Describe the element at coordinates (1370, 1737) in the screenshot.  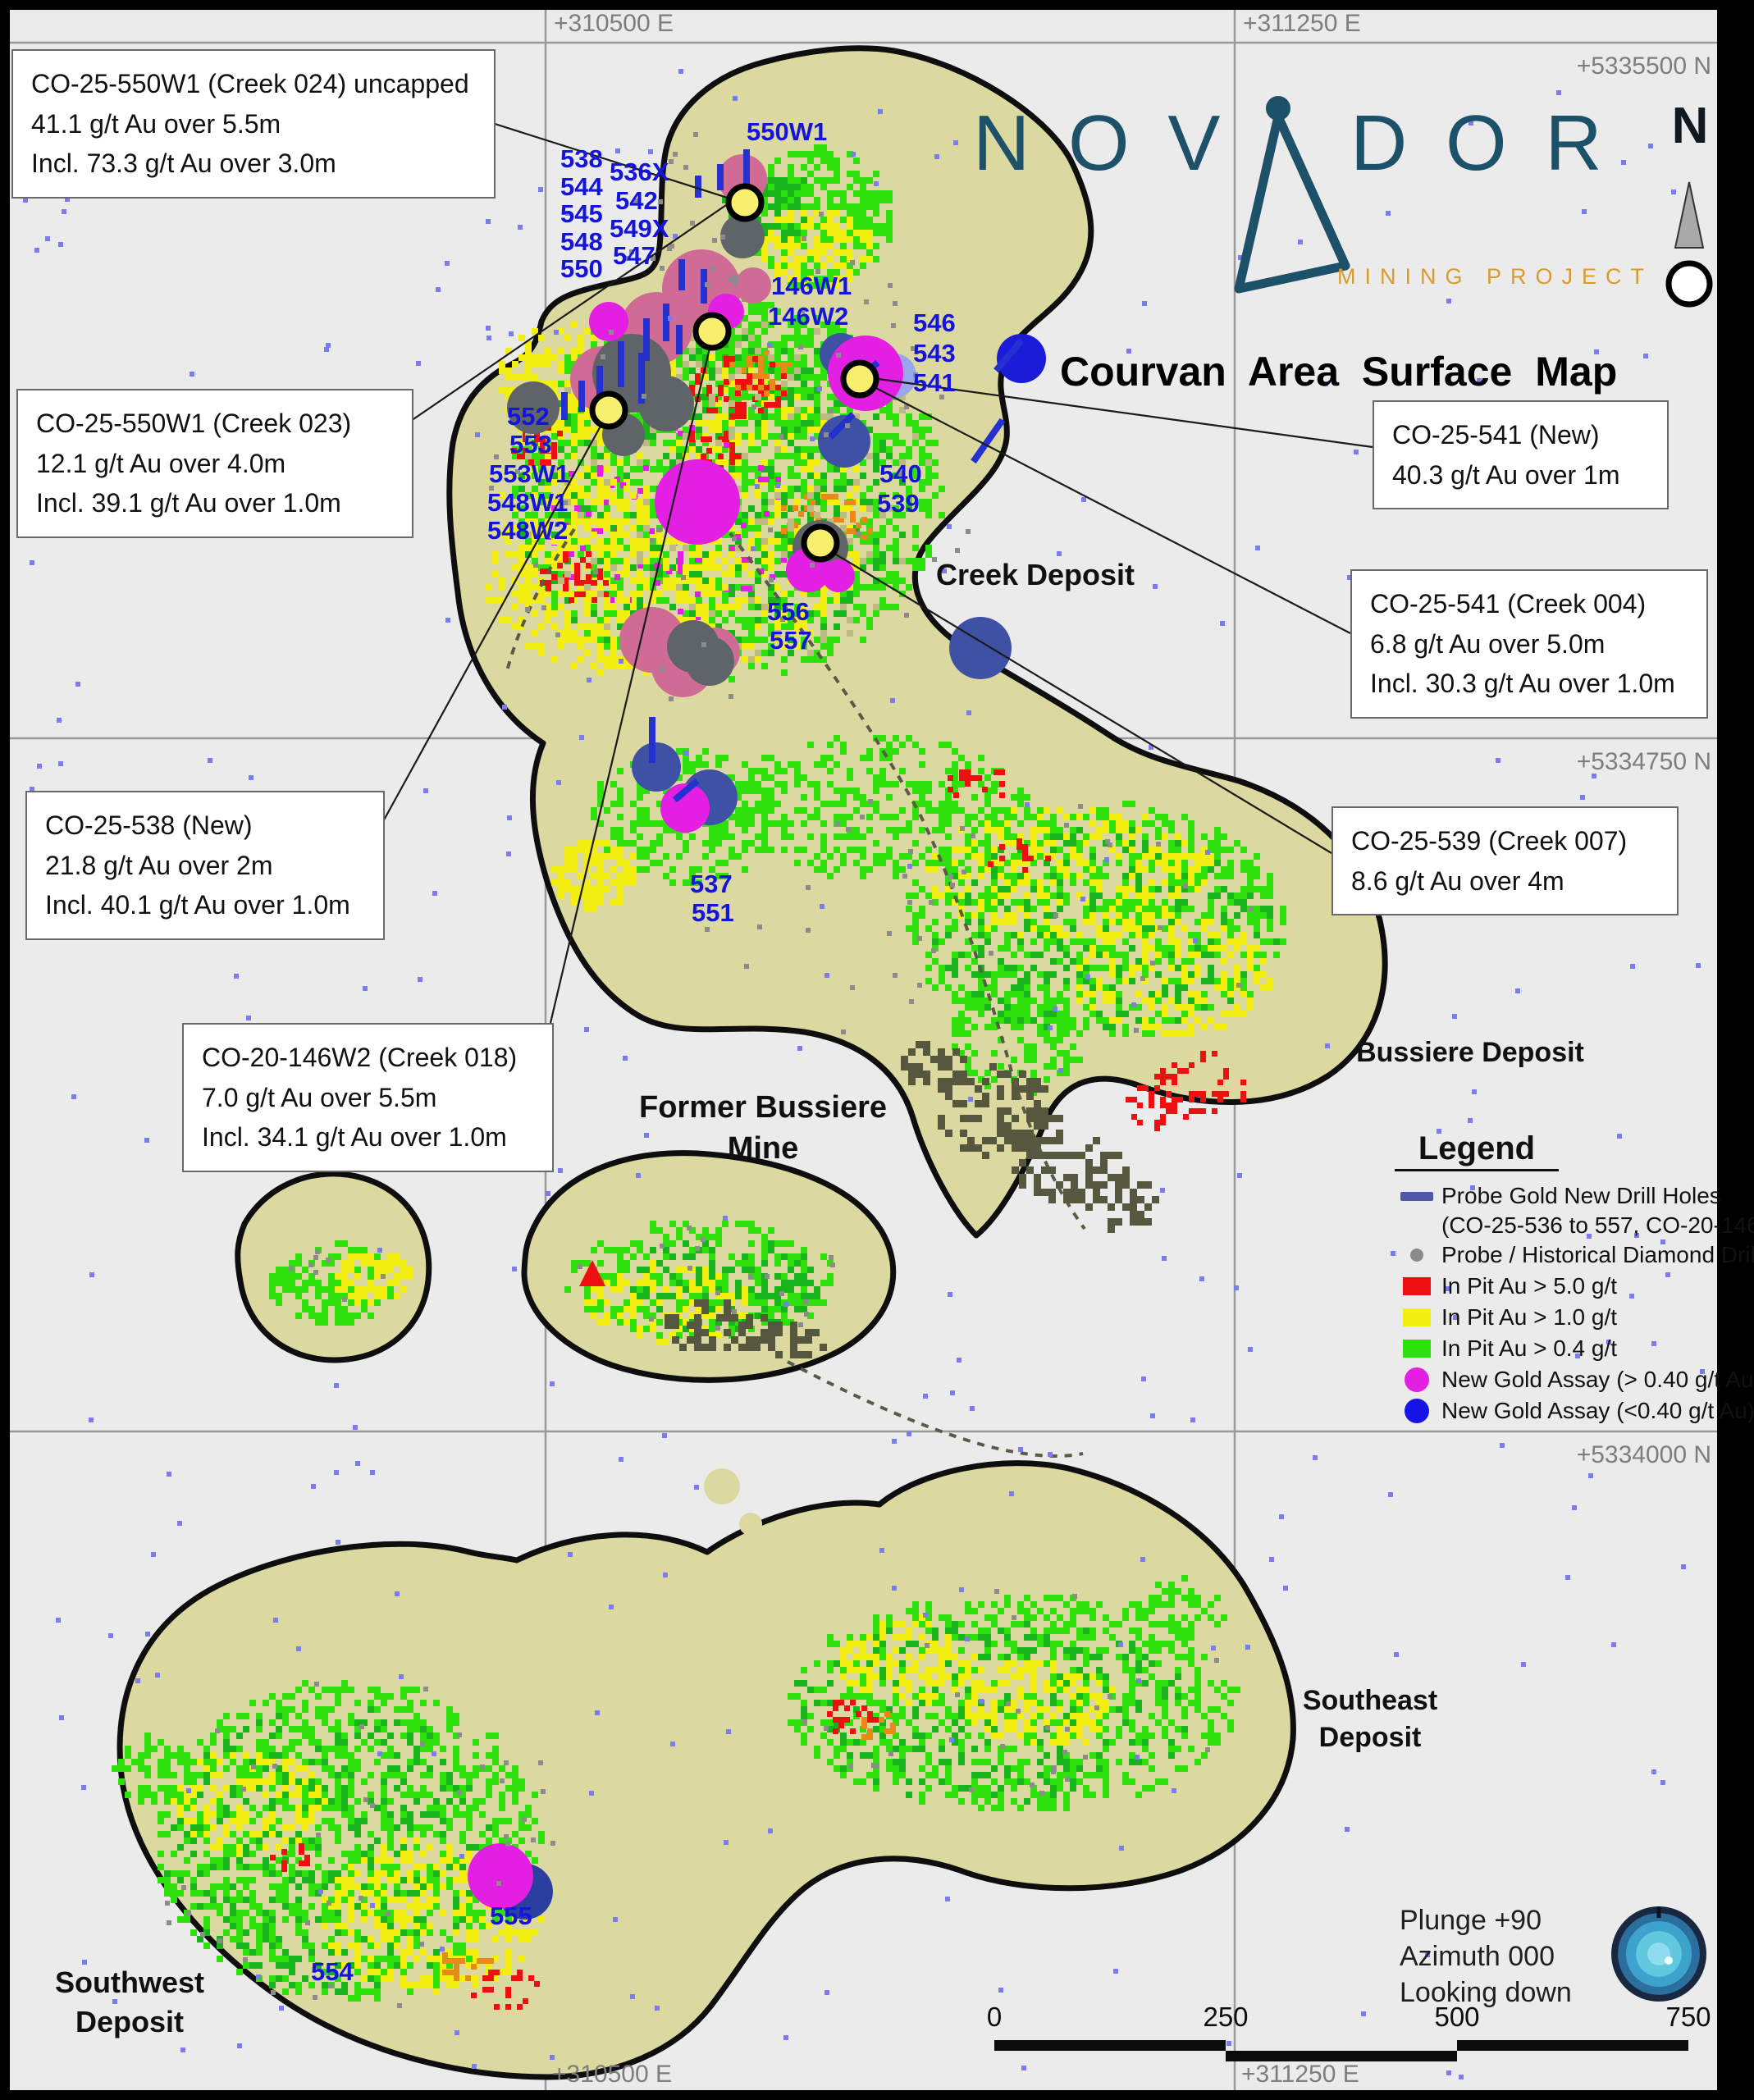
I see `southeast-deposit: Deposit` at that location.